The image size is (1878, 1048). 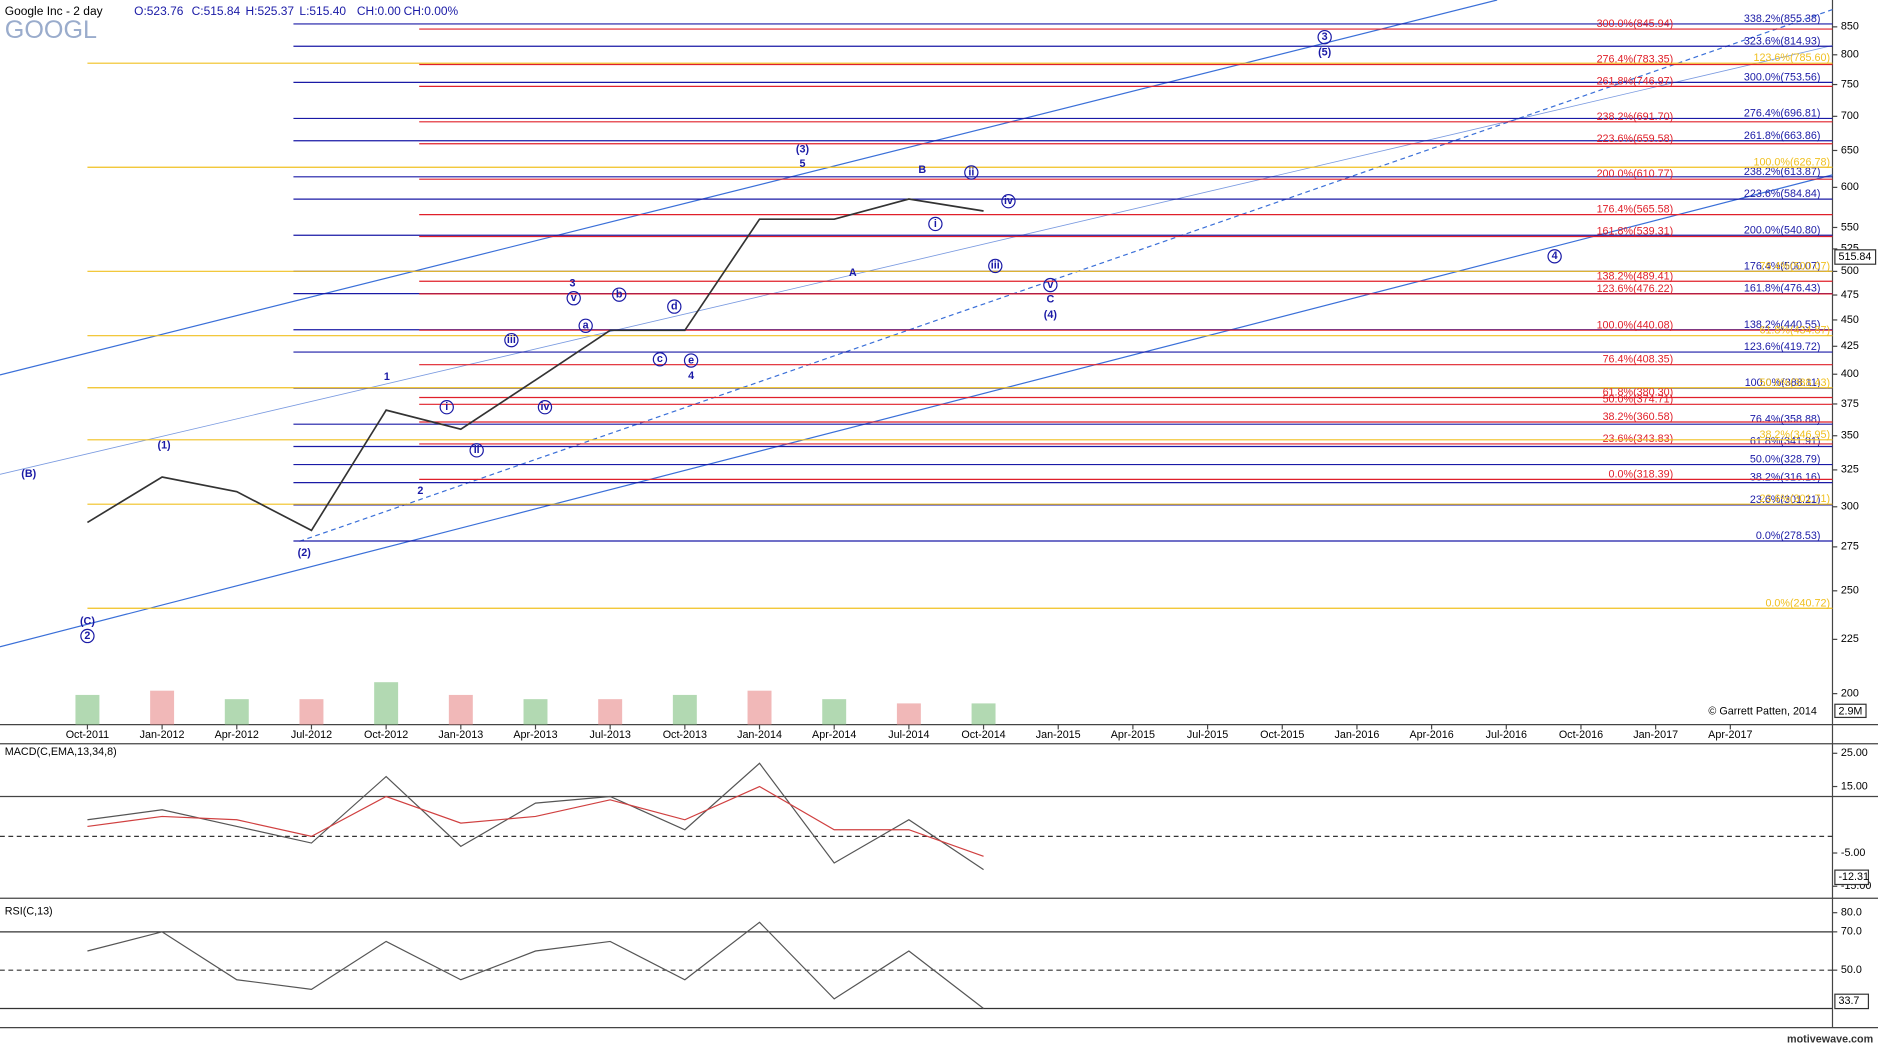 I want to click on y-tick-label: 350, so click(x=1850, y=436).